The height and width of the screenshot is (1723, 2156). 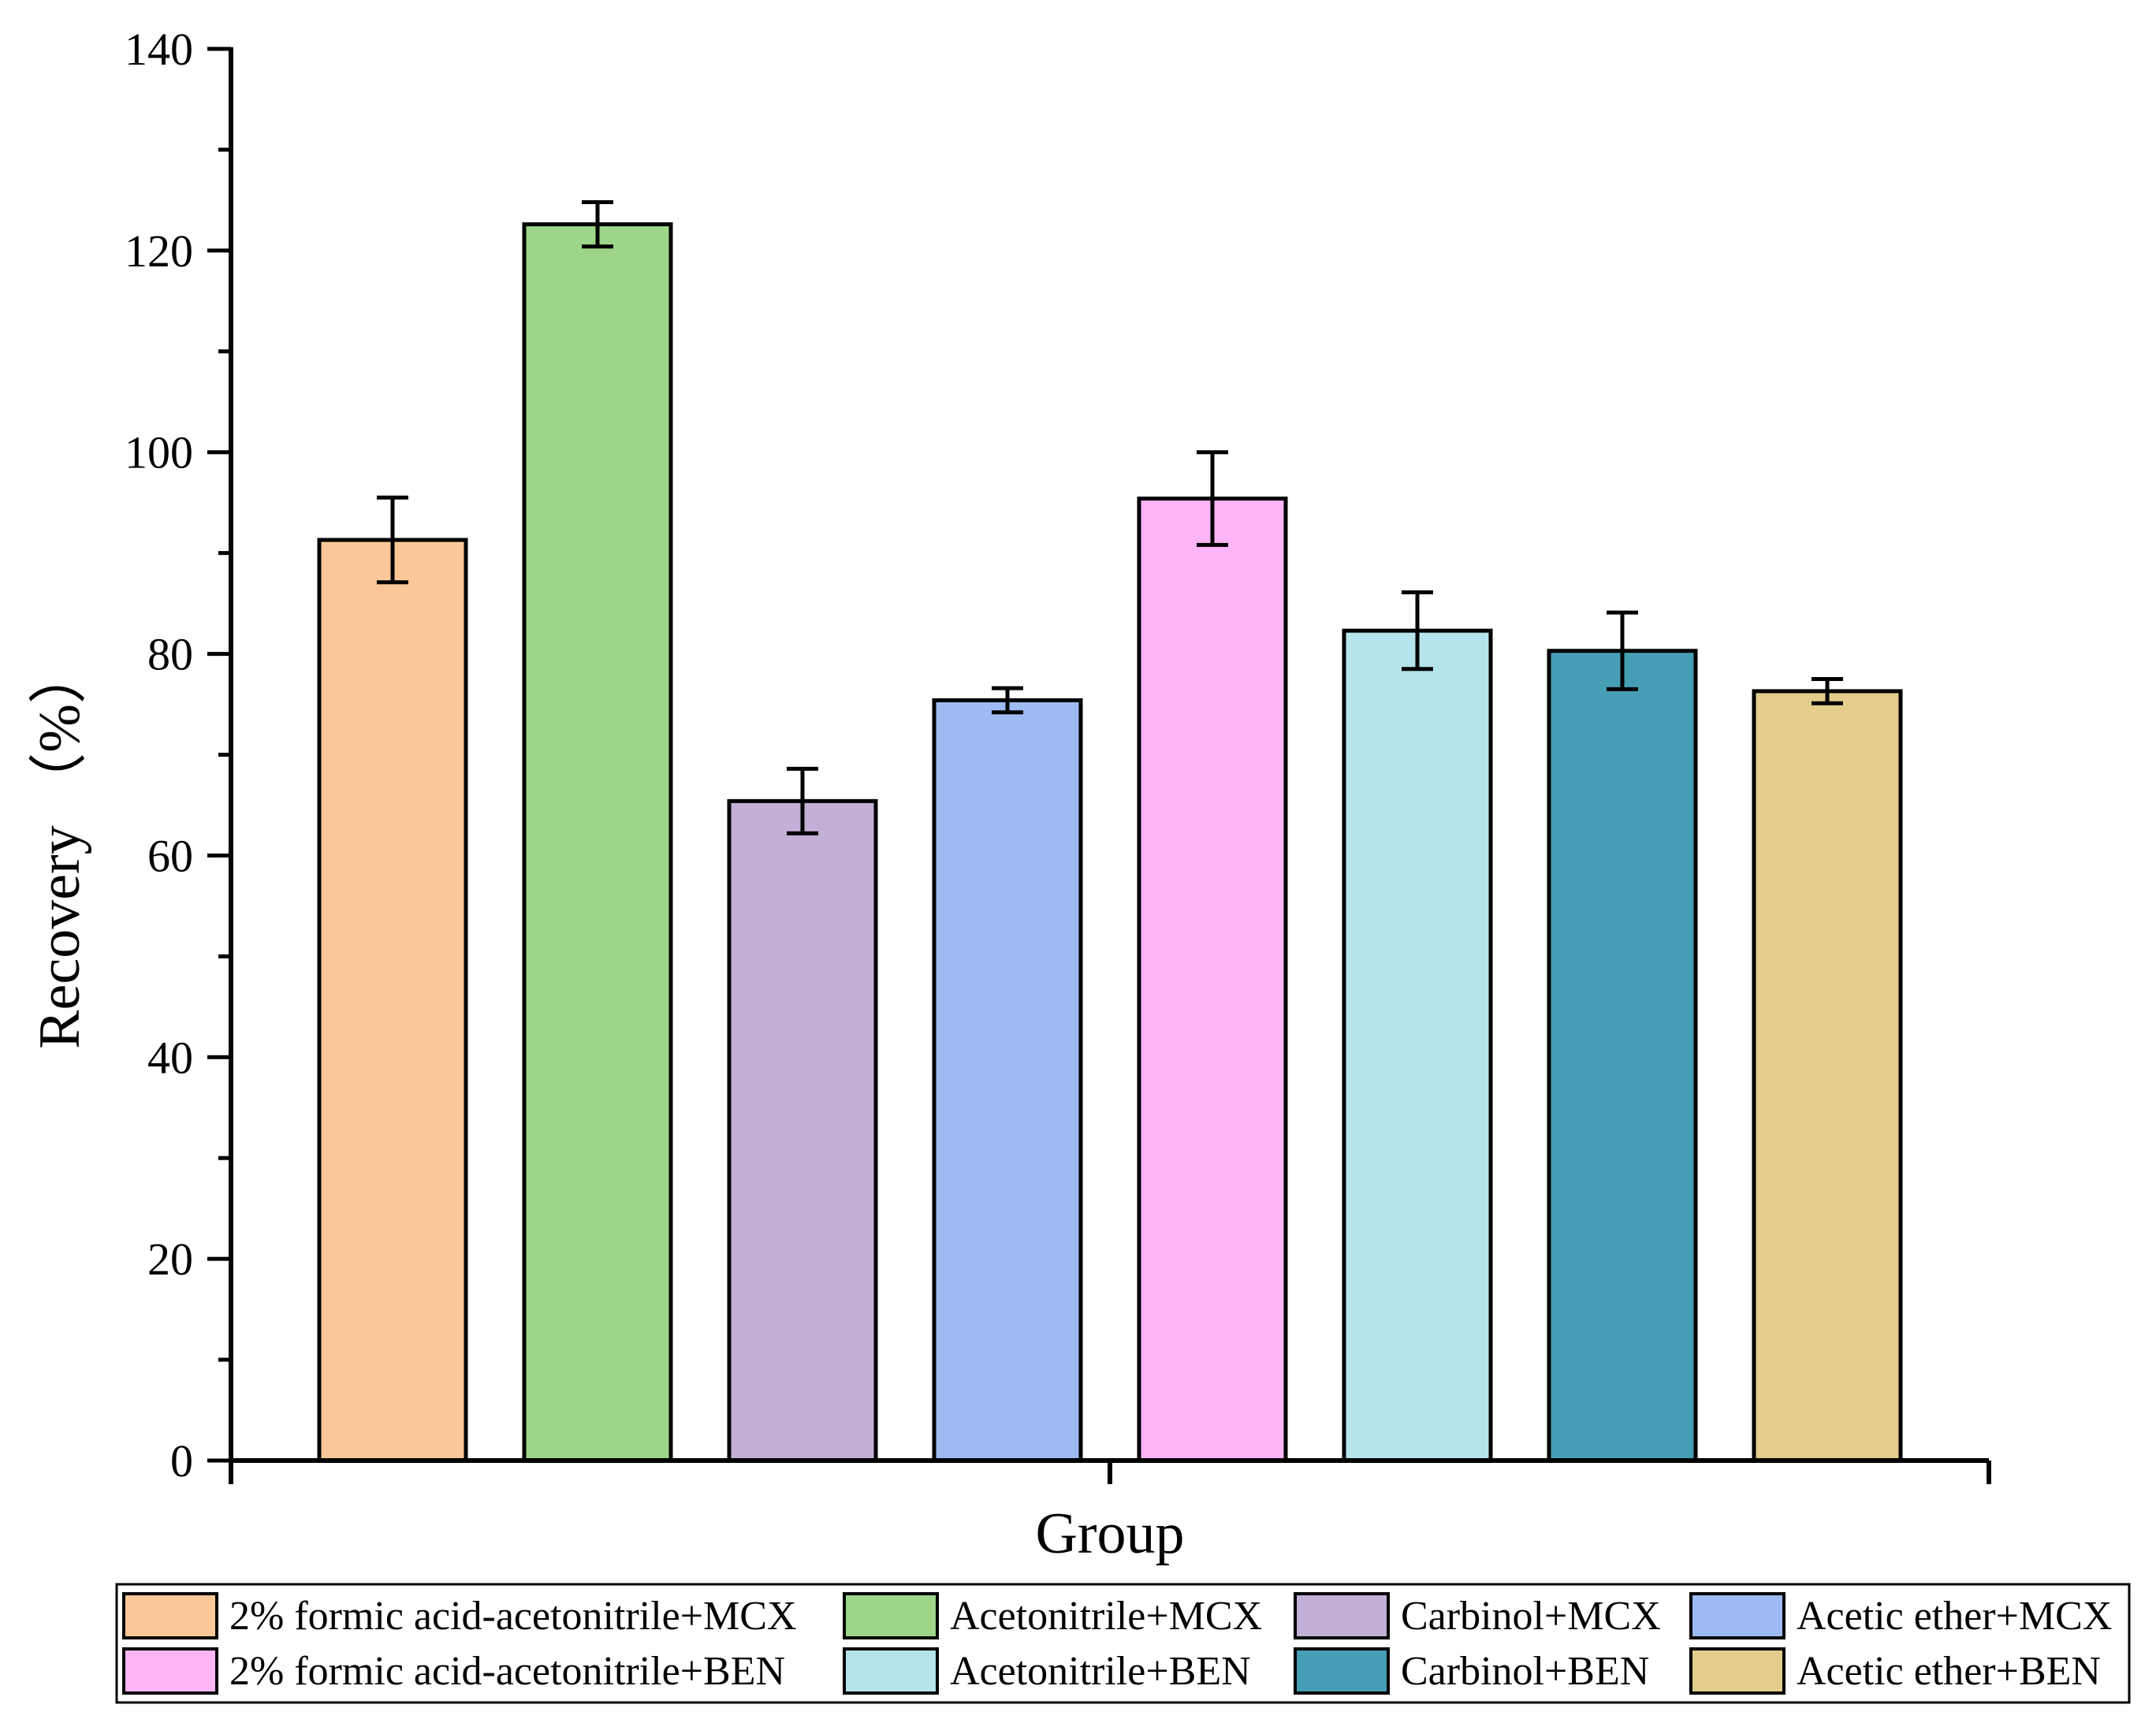 What do you see at coordinates (1531, 1616) in the screenshot?
I see `legend-label-3: Carbinol+MCX` at bounding box center [1531, 1616].